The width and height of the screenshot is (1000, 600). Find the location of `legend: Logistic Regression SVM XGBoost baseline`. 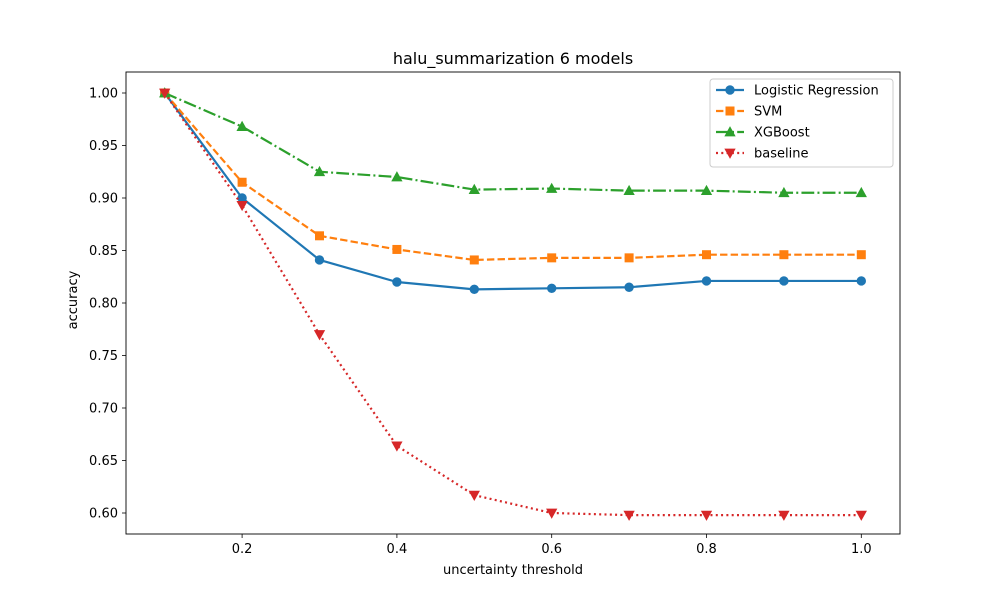

legend: Logistic Regression SVM XGBoost baseline is located at coordinates (801, 123).